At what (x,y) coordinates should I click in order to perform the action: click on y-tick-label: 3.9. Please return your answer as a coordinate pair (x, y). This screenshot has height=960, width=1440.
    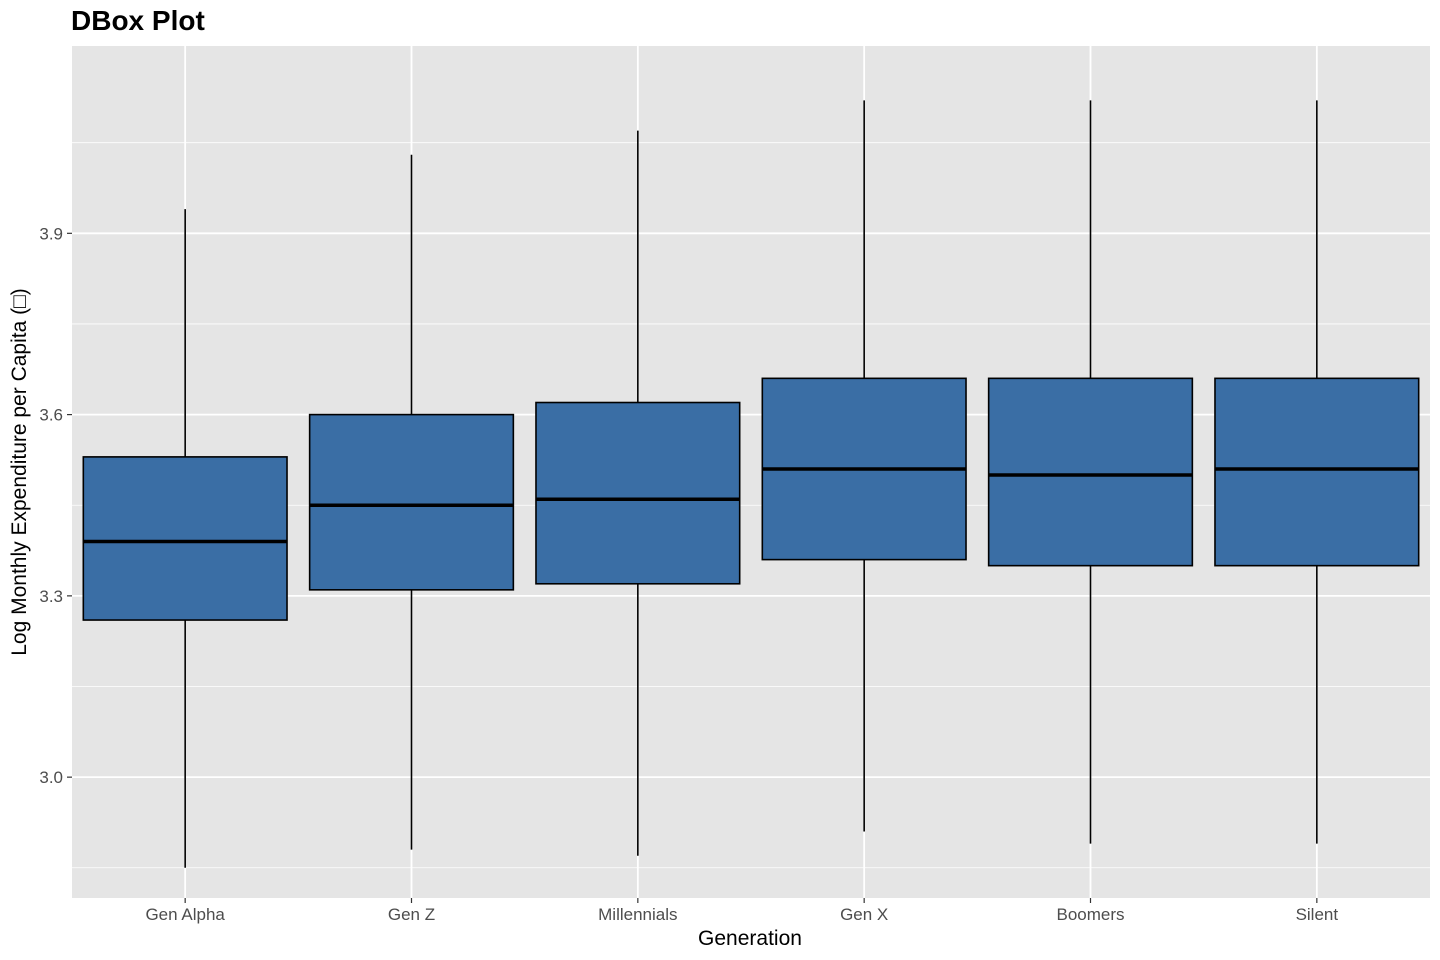
    Looking at the image, I should click on (51, 233).